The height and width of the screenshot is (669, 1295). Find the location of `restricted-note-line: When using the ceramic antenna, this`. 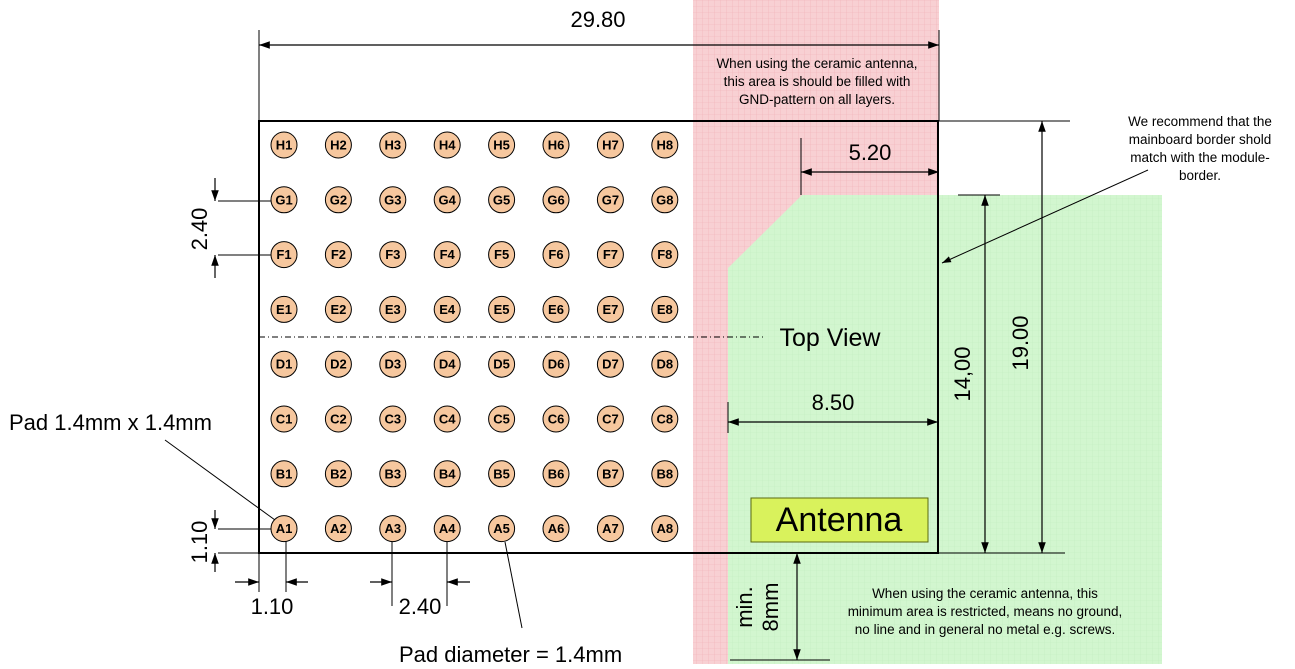

restricted-note-line: When using the ceramic antenna, this is located at coordinates (985, 593).